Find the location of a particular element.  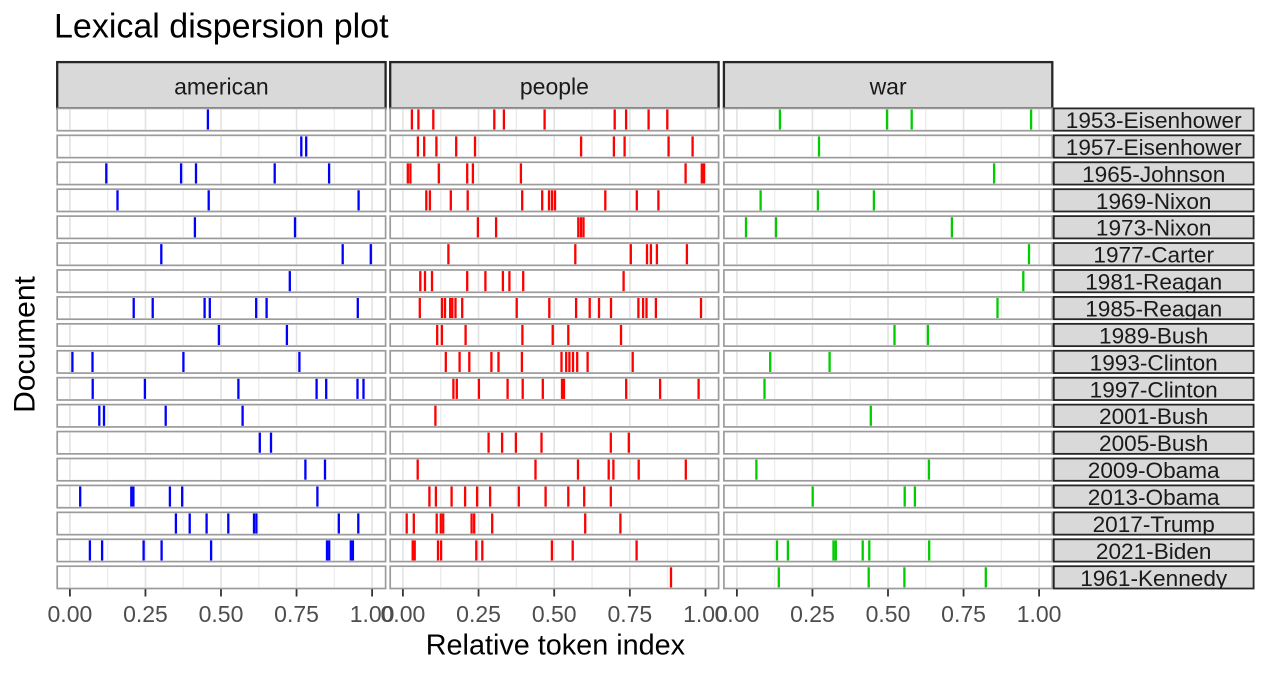

svg-text: 2021-Biden is located at coordinates (1154, 551).